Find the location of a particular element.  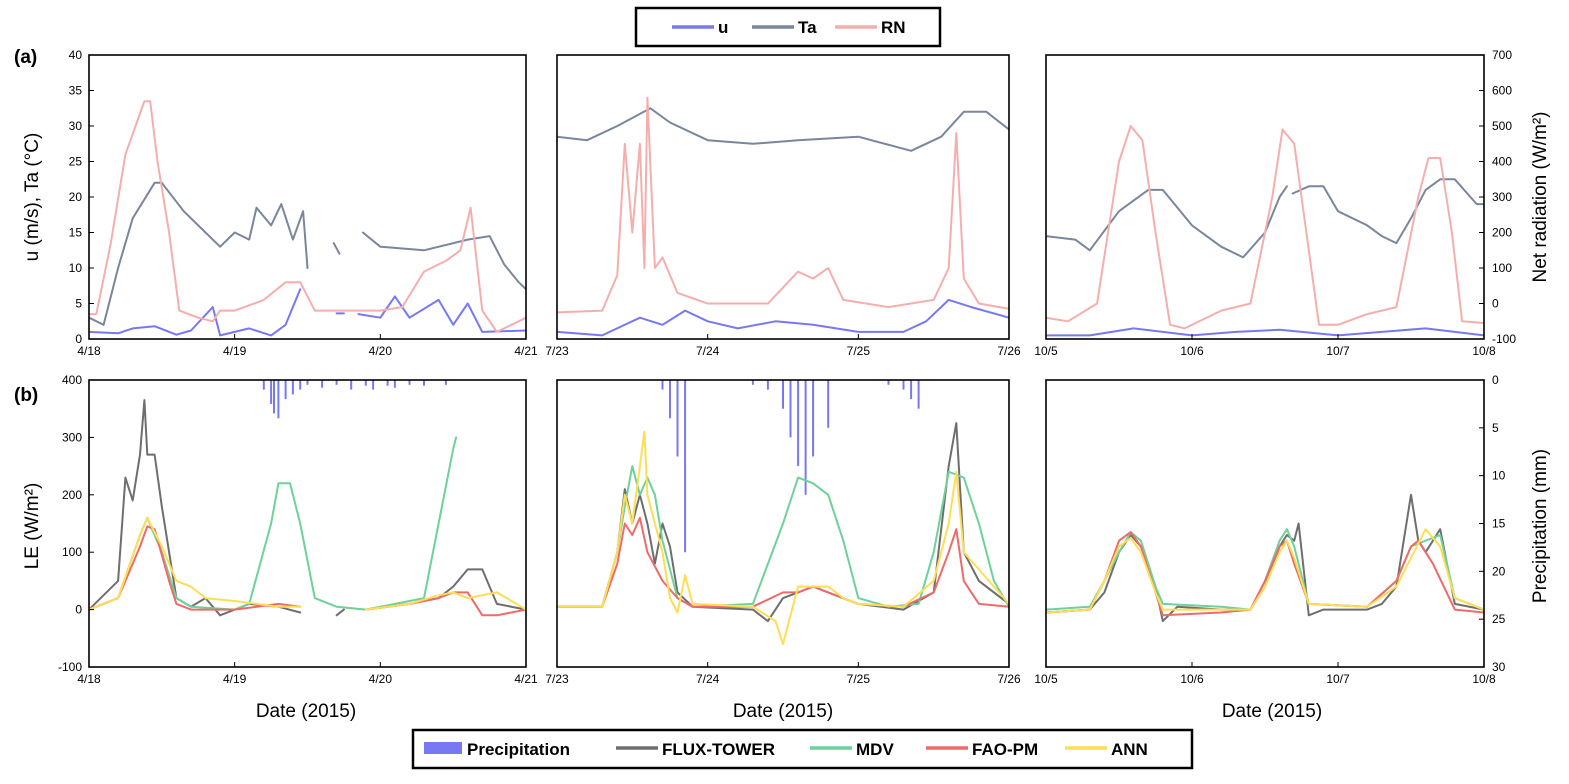

panel-label-a: (a) is located at coordinates (25, 57).